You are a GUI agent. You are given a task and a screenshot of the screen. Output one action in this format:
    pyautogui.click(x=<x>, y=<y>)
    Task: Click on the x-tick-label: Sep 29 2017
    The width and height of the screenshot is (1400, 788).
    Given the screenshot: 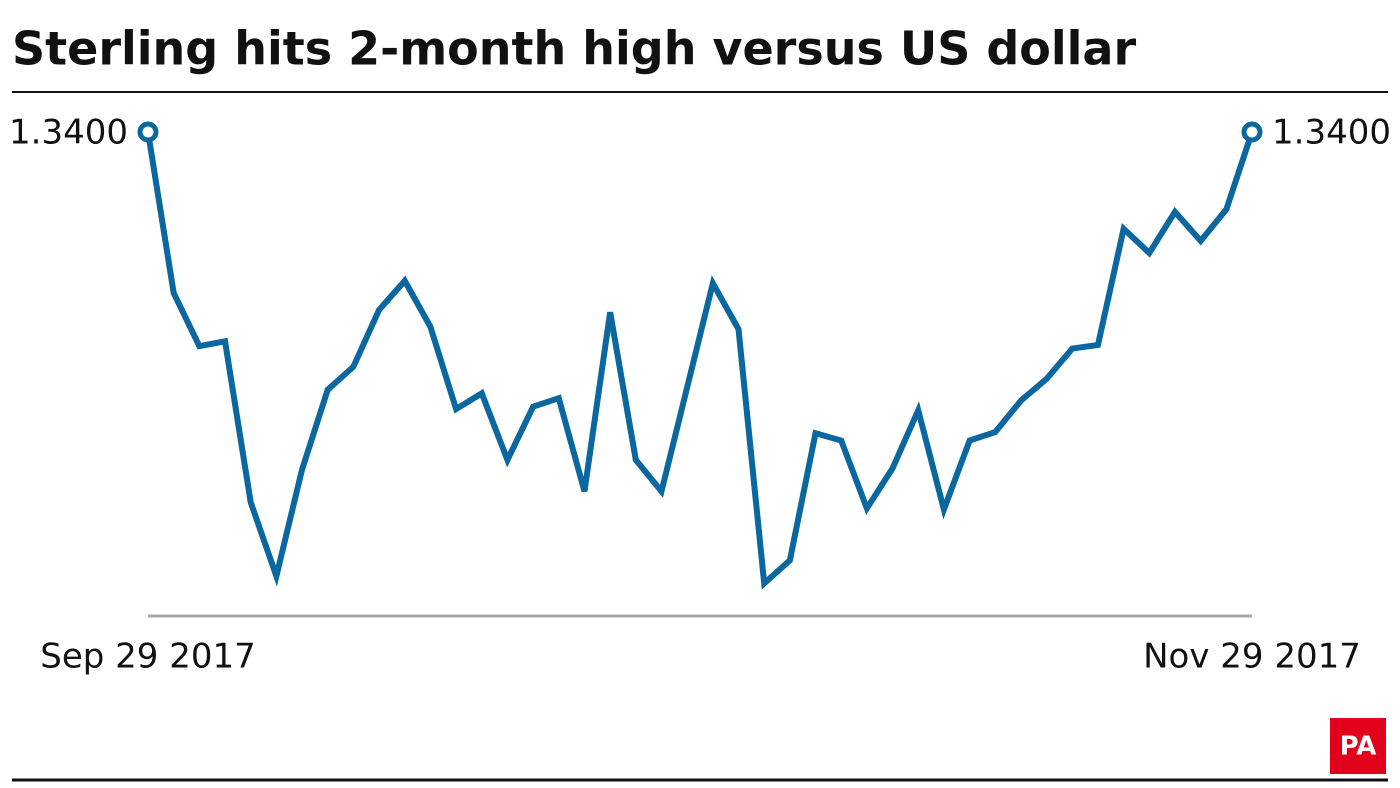 What is the action you would take?
    pyautogui.click(x=148, y=657)
    